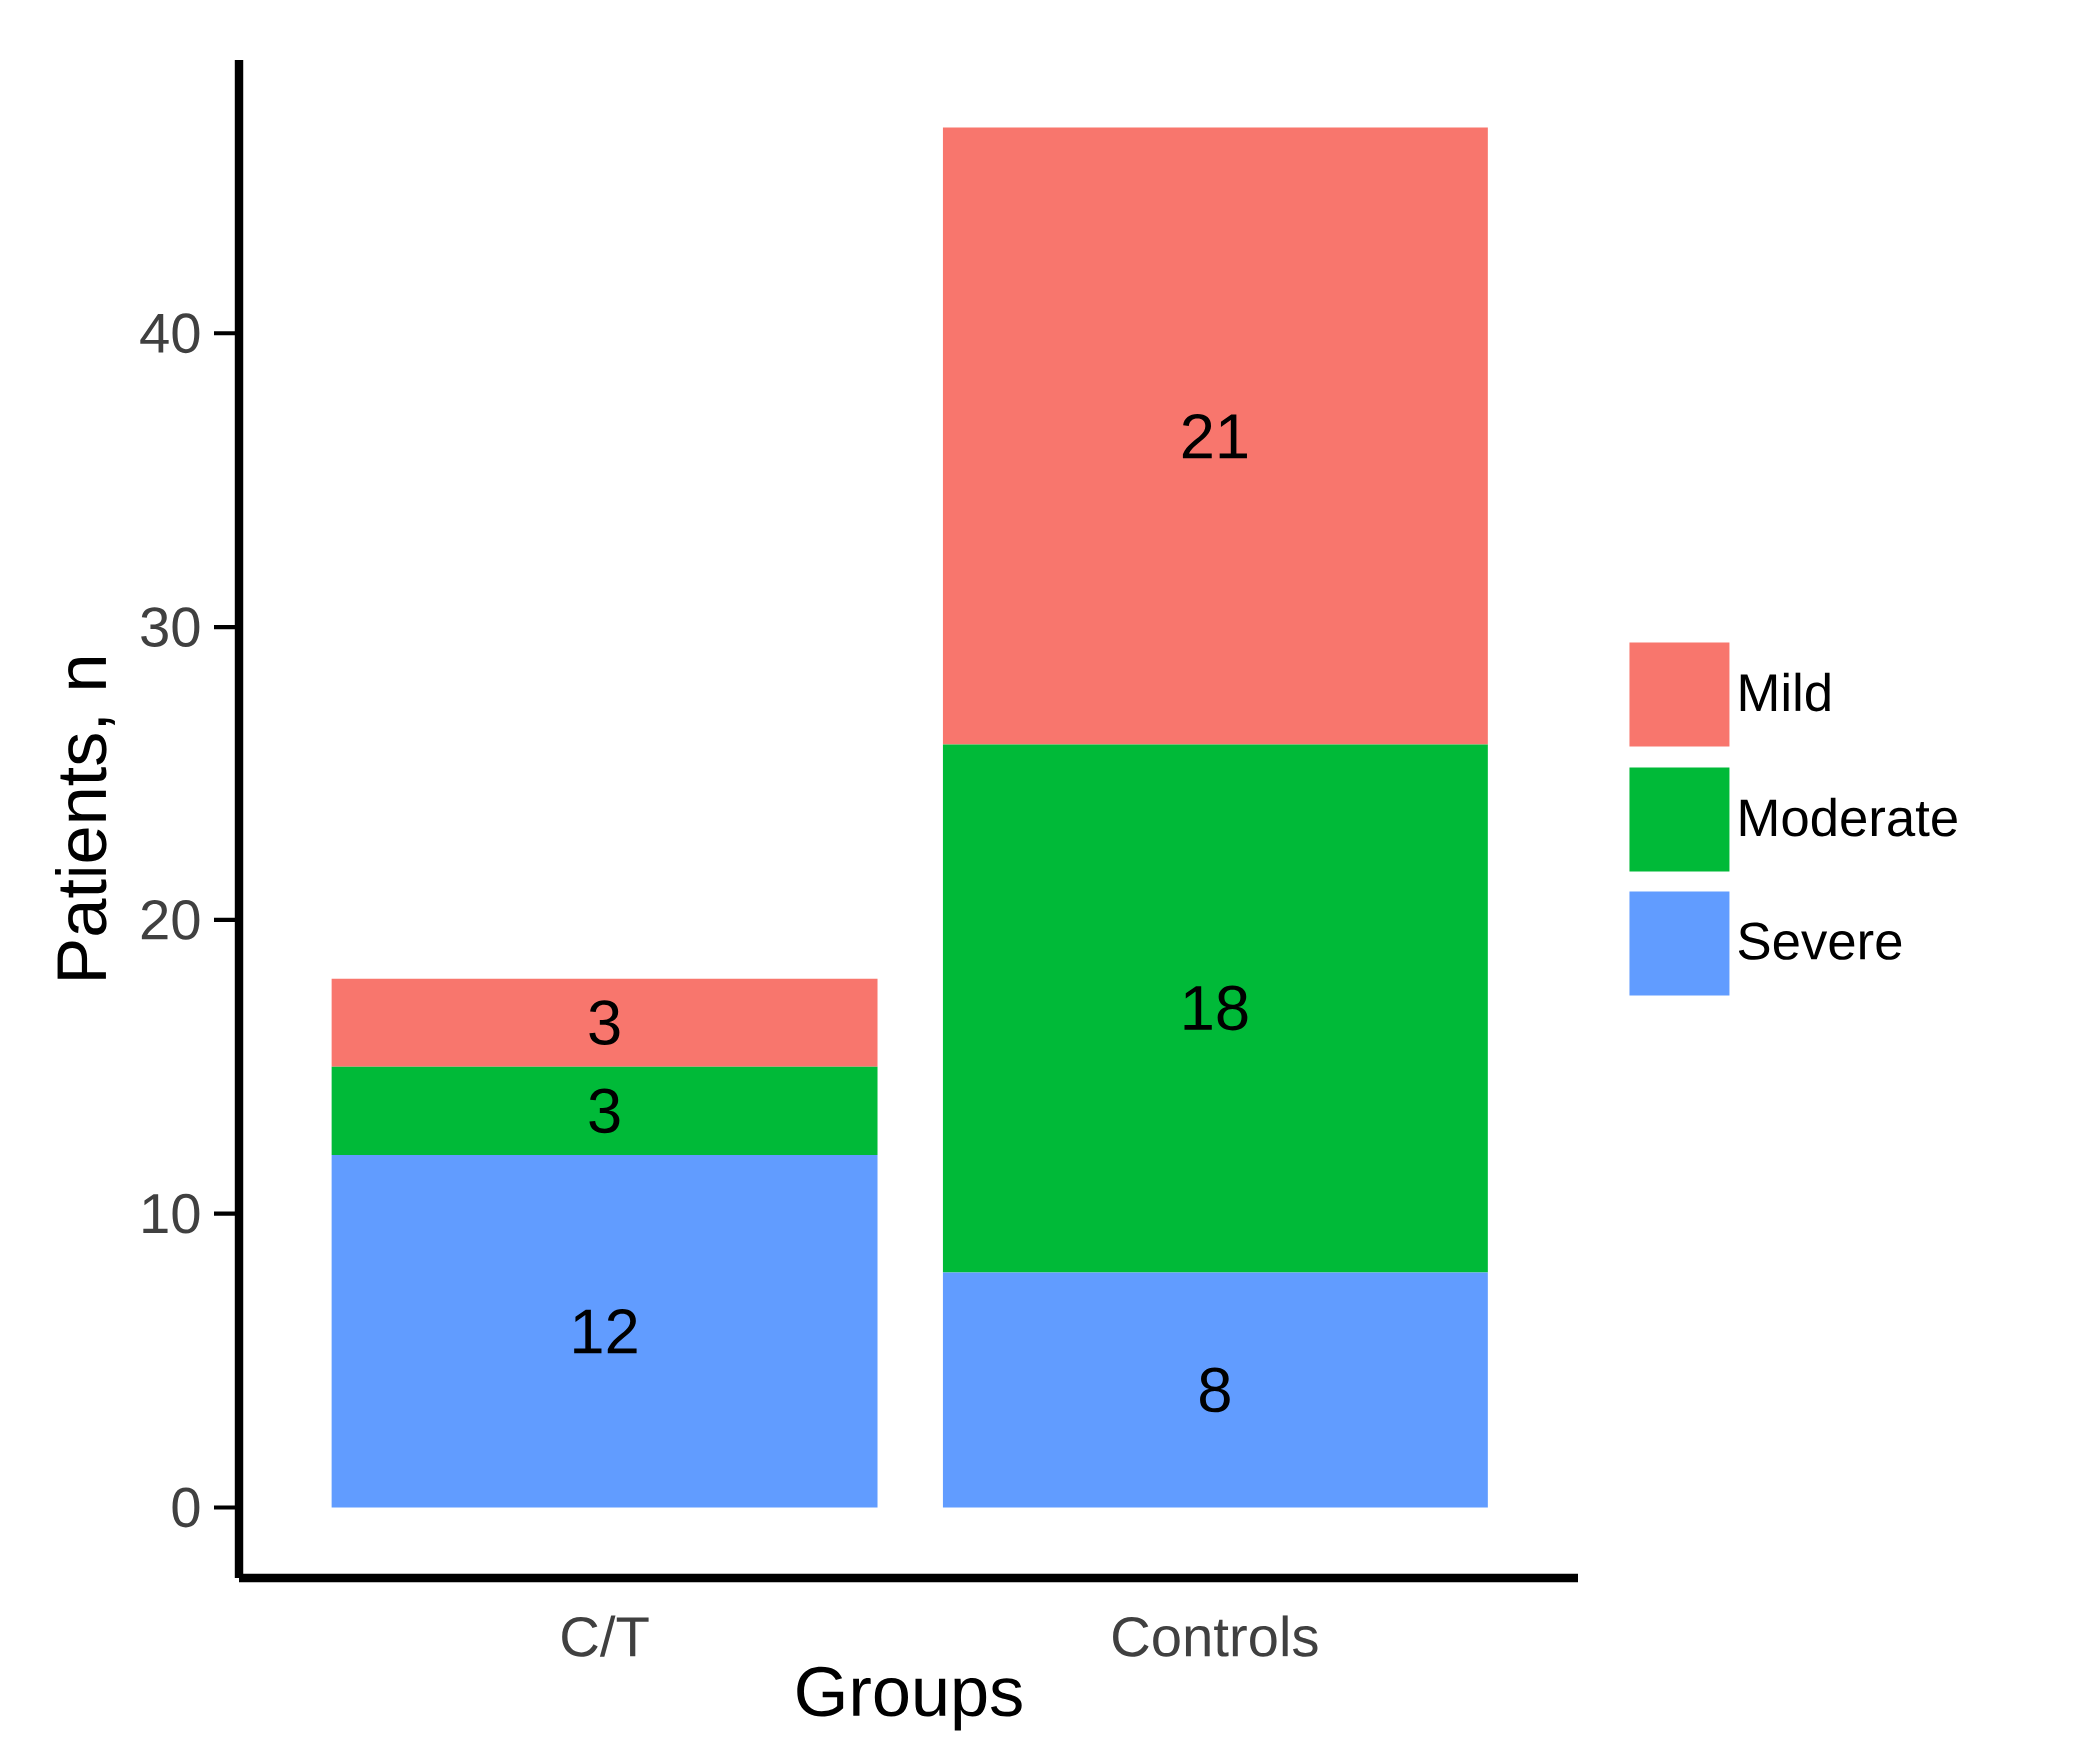  I want to click on data-label: 12, so click(606, 1331).